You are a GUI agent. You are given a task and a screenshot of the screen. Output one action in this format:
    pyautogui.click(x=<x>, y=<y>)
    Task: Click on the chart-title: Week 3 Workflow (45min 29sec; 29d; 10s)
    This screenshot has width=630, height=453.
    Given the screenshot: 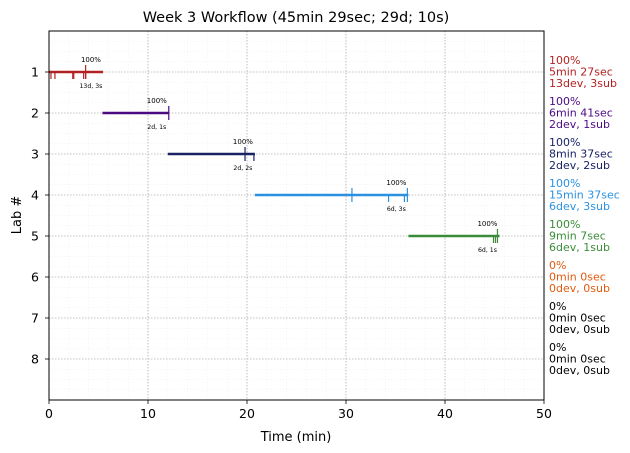 What is the action you would take?
    pyautogui.click(x=296, y=18)
    